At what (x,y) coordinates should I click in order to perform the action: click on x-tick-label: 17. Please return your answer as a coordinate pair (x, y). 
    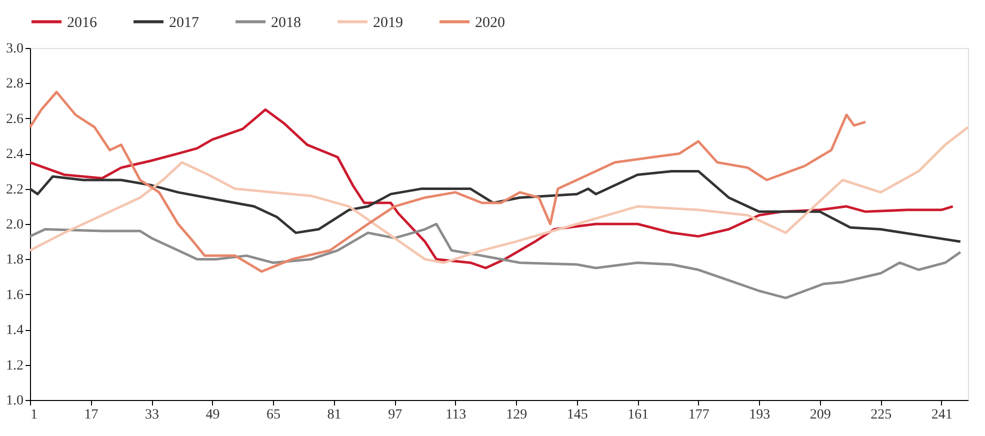
    Looking at the image, I should click on (91, 415).